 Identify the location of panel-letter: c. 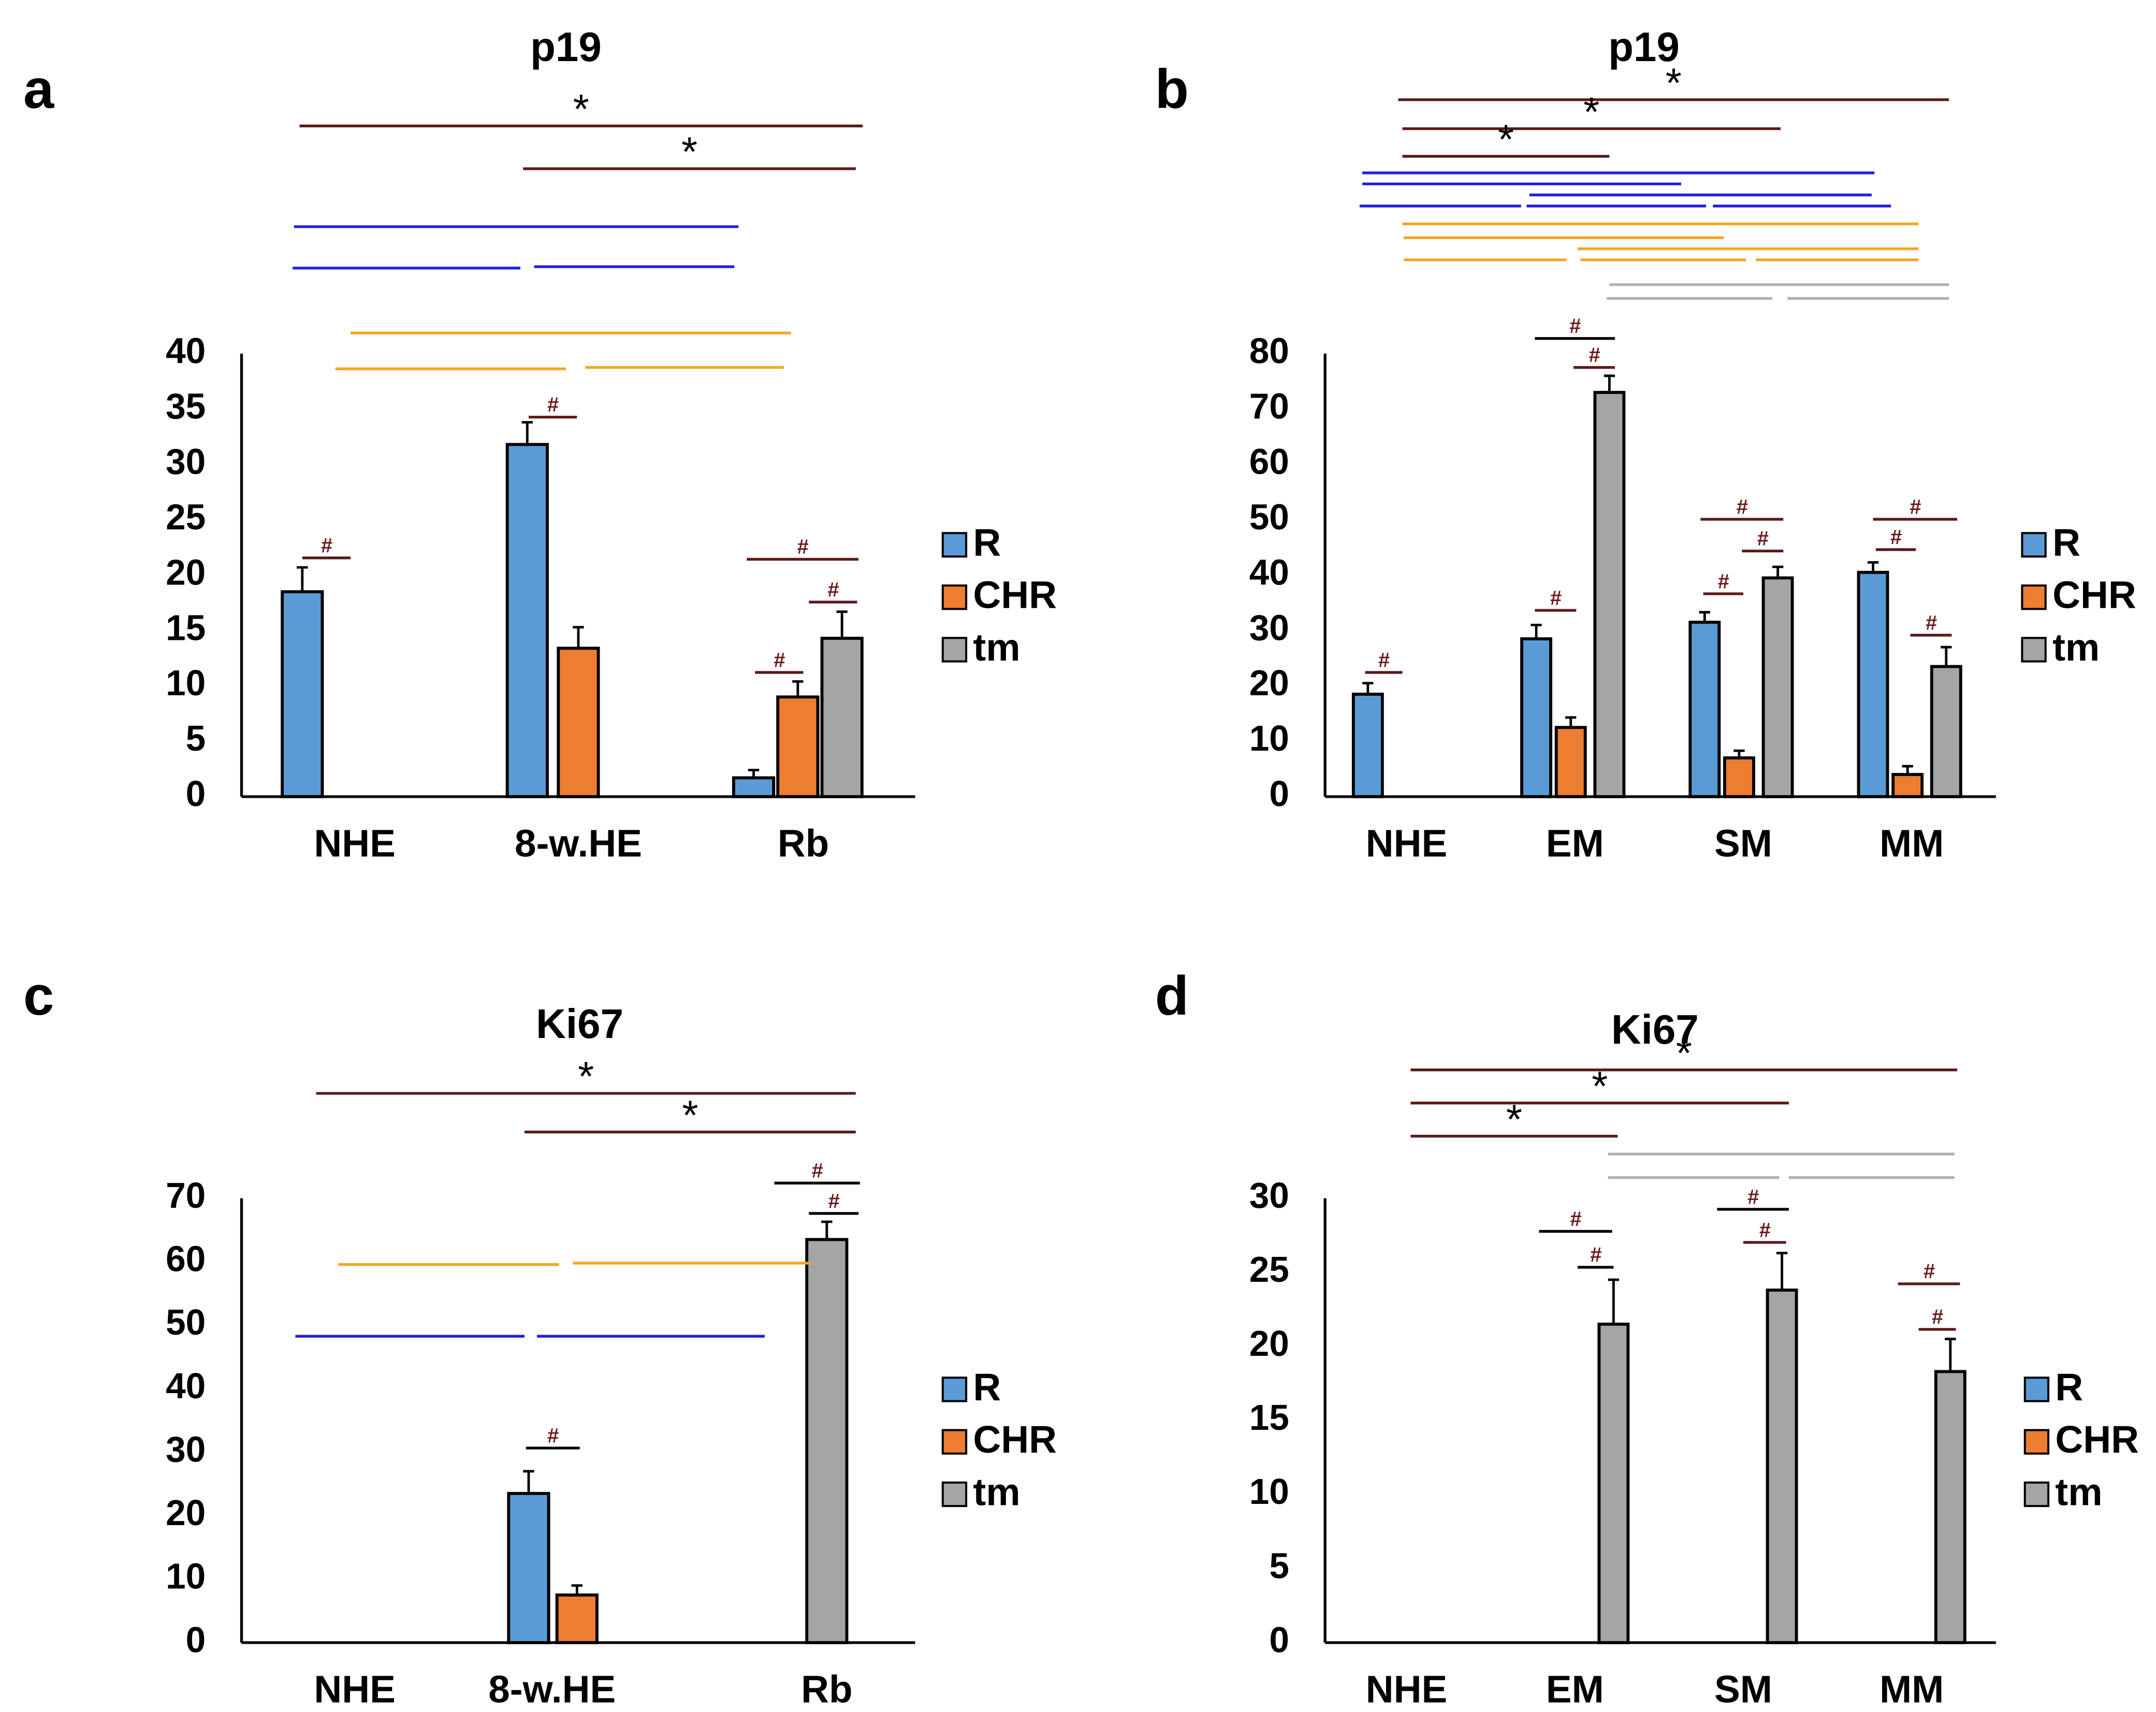
(39, 996).